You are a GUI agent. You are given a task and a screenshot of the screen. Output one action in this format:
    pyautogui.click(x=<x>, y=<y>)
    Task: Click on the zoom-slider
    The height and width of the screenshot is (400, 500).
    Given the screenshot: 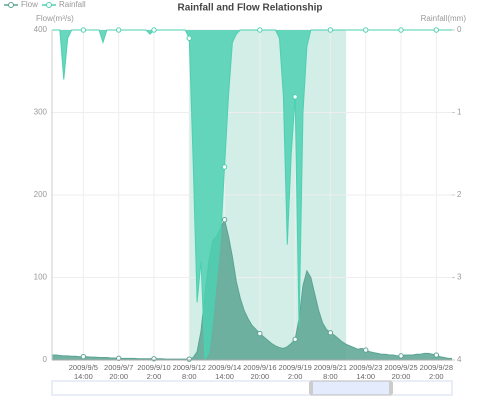 What is the action you would take?
    pyautogui.click(x=252, y=388)
    